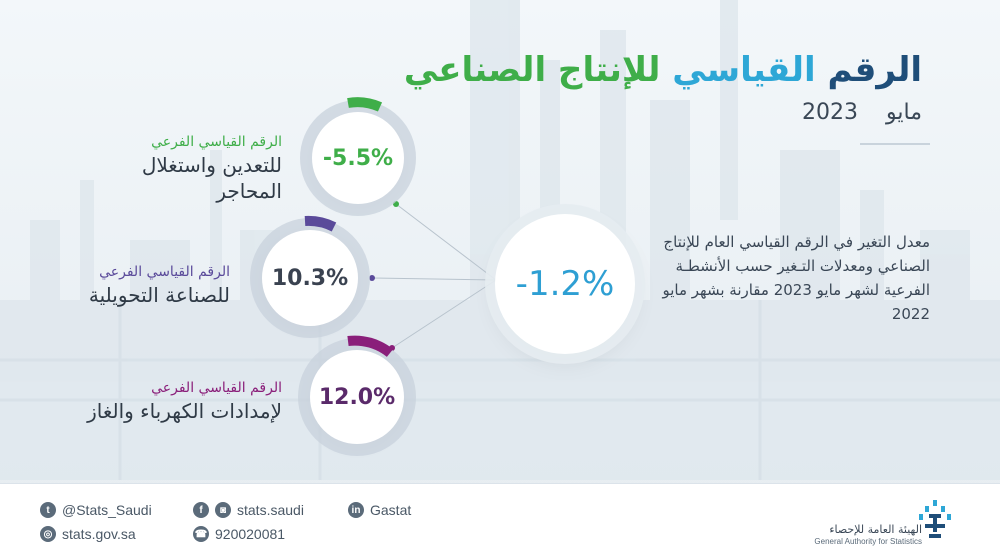 This screenshot has width=1000, height=558. I want to click on index-ring-mining: -5.5%, so click(358, 150).